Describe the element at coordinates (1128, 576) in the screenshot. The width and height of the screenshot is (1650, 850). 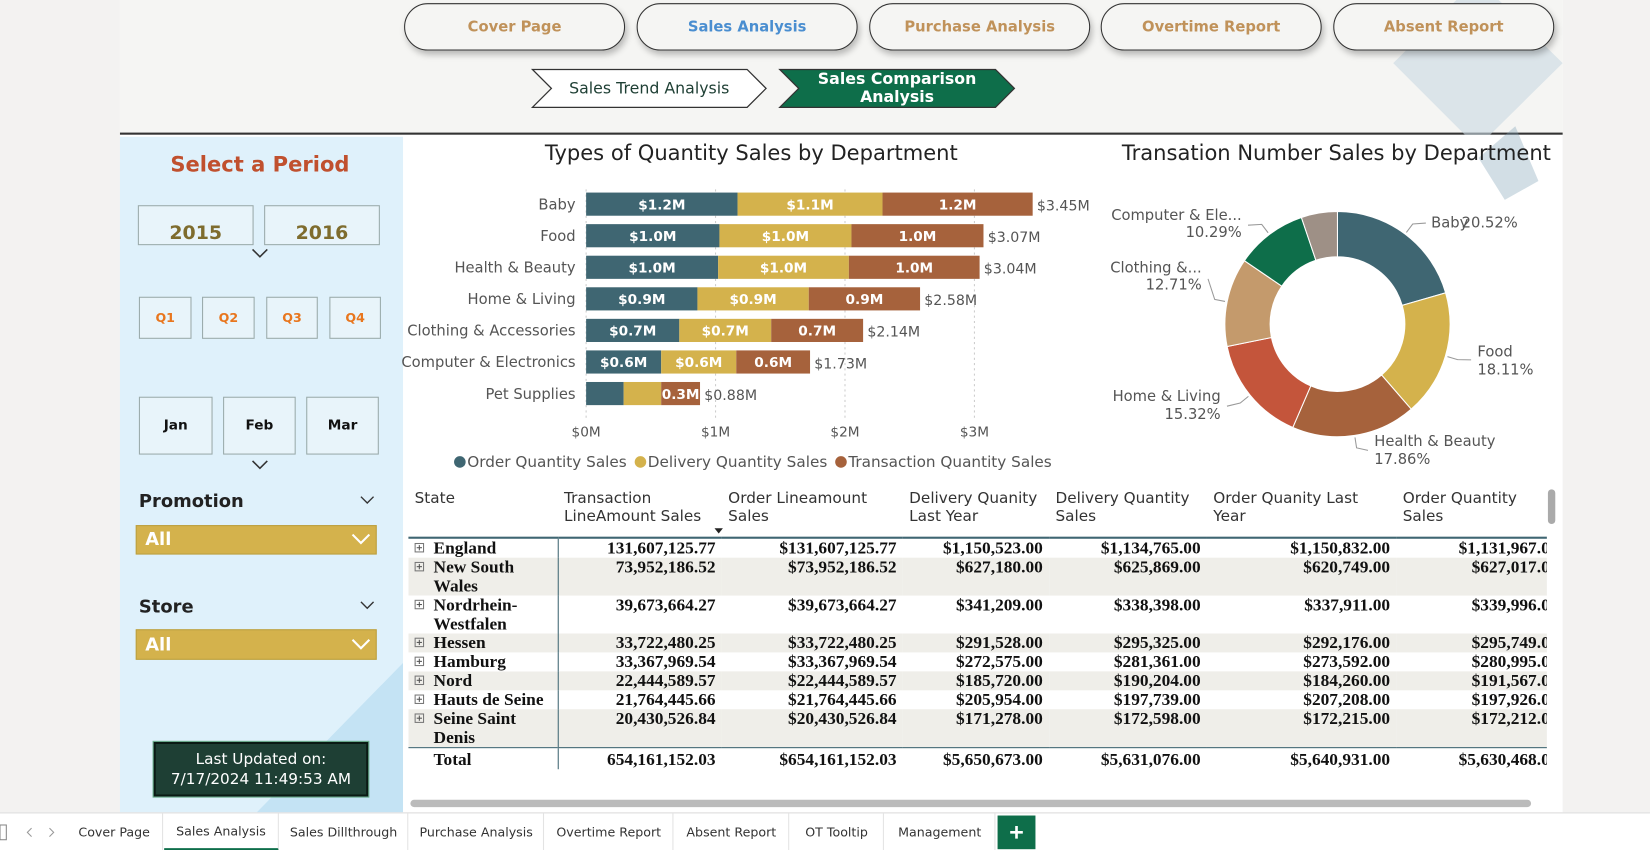
I see `cell: $625,869.00` at that location.